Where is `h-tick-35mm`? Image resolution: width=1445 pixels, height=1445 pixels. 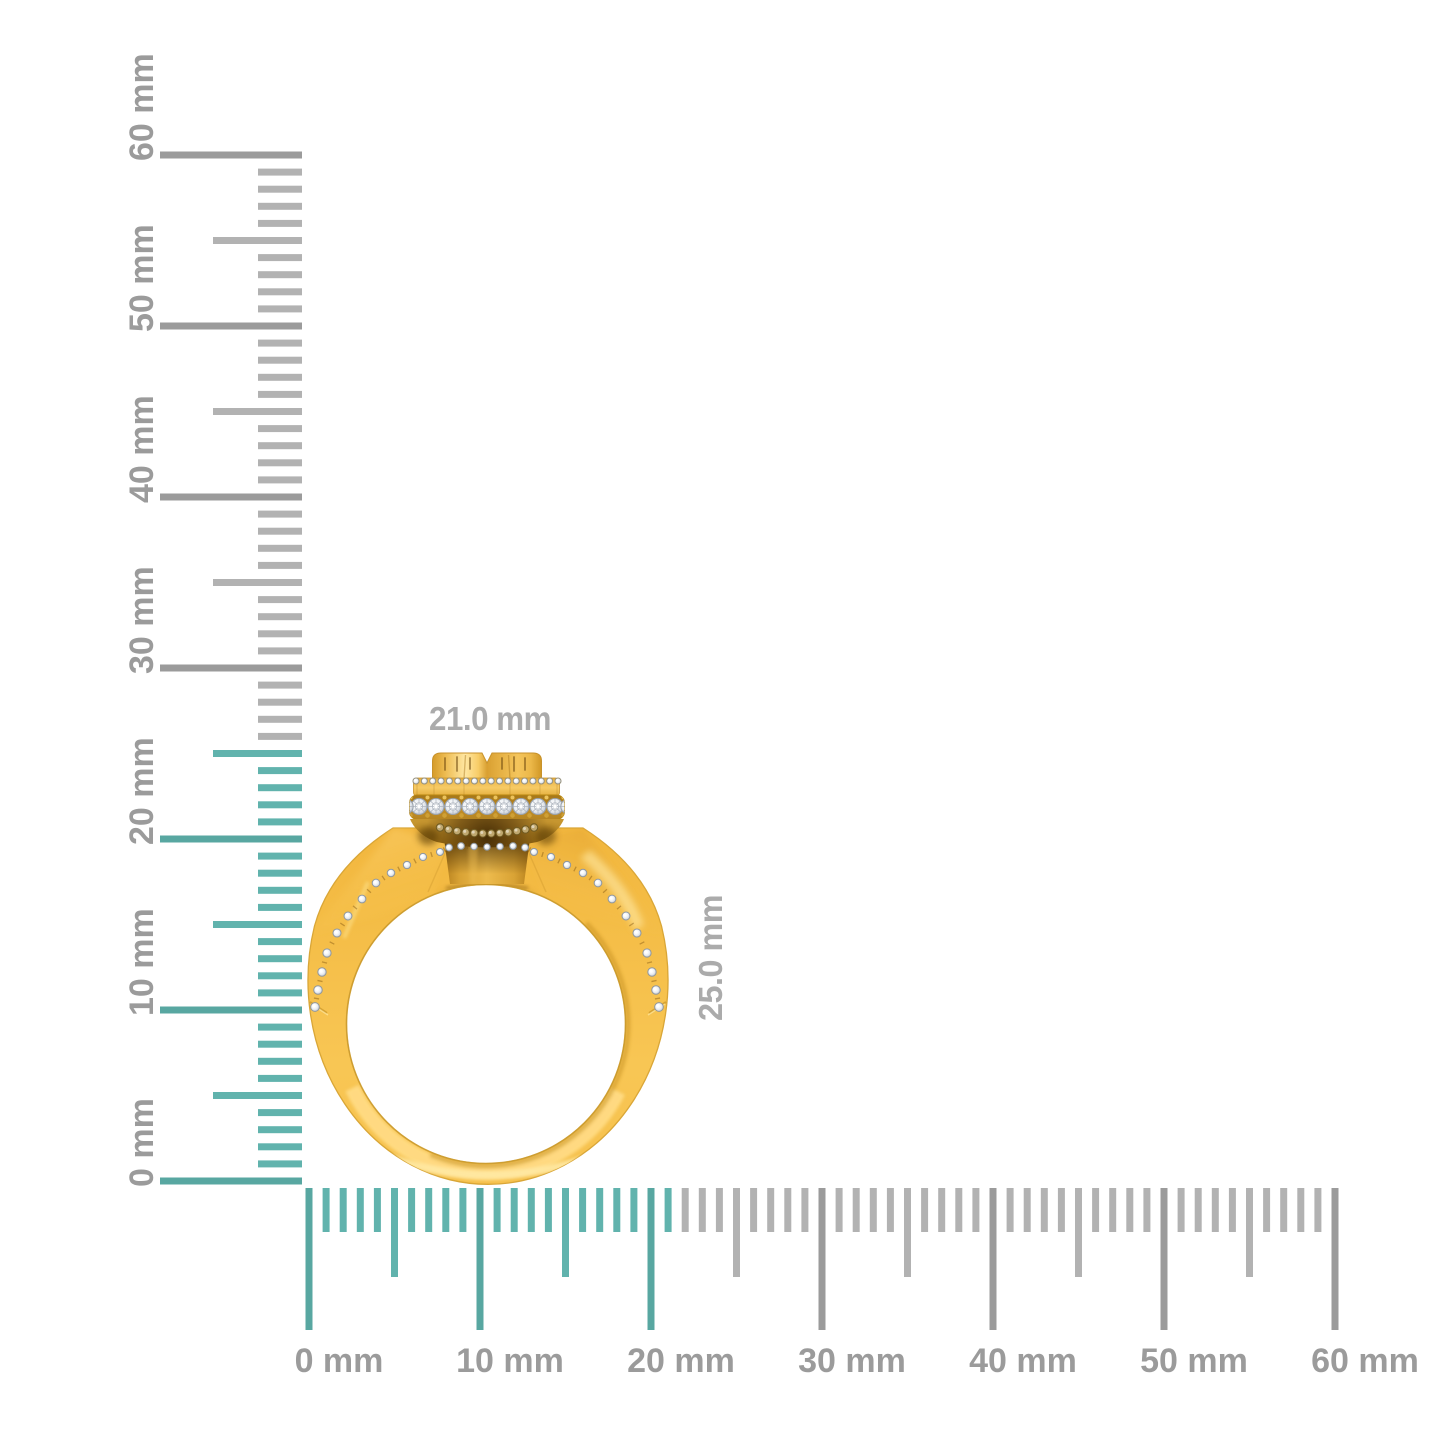
h-tick-35mm is located at coordinates (907, 1232).